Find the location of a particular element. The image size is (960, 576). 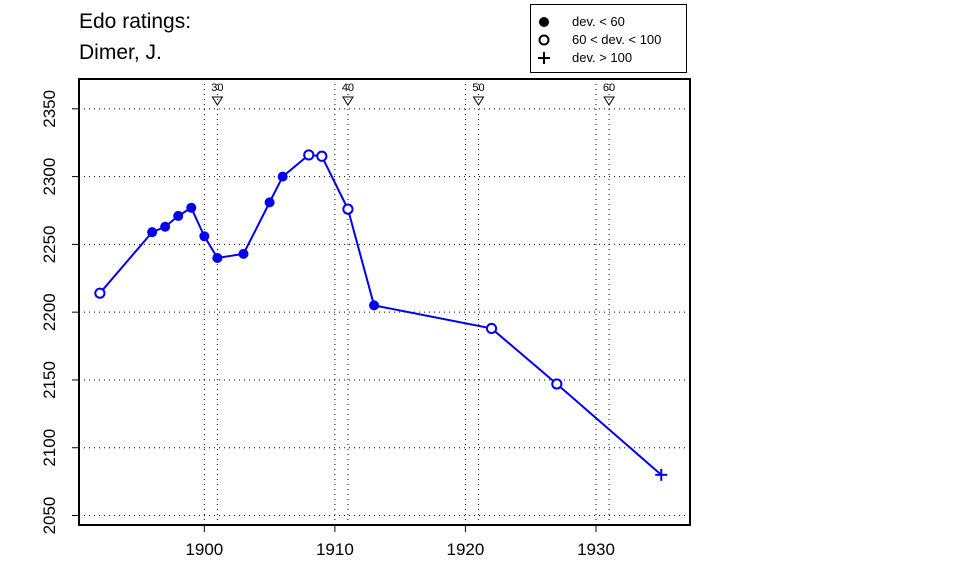

y-tick-label: 2250 is located at coordinates (49, 244).